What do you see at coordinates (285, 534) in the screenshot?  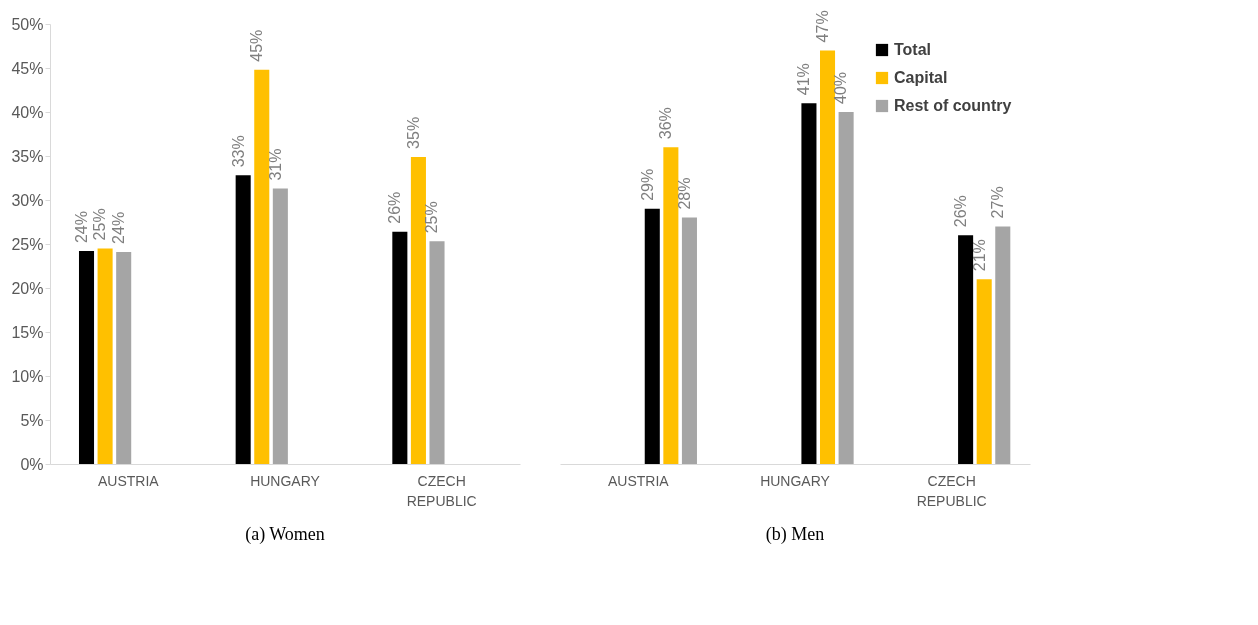 I see `text: (a) Women` at bounding box center [285, 534].